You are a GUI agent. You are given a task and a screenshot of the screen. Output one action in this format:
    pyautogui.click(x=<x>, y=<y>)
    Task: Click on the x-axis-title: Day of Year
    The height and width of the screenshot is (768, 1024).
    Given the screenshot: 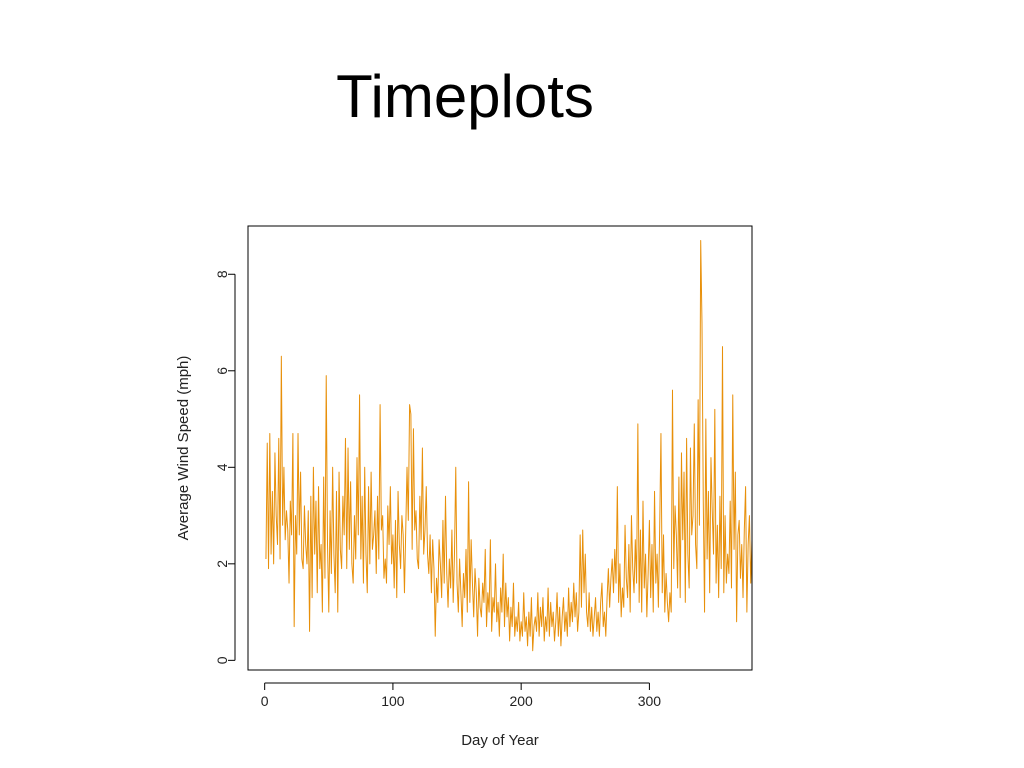 What is the action you would take?
    pyautogui.click(x=500, y=740)
    